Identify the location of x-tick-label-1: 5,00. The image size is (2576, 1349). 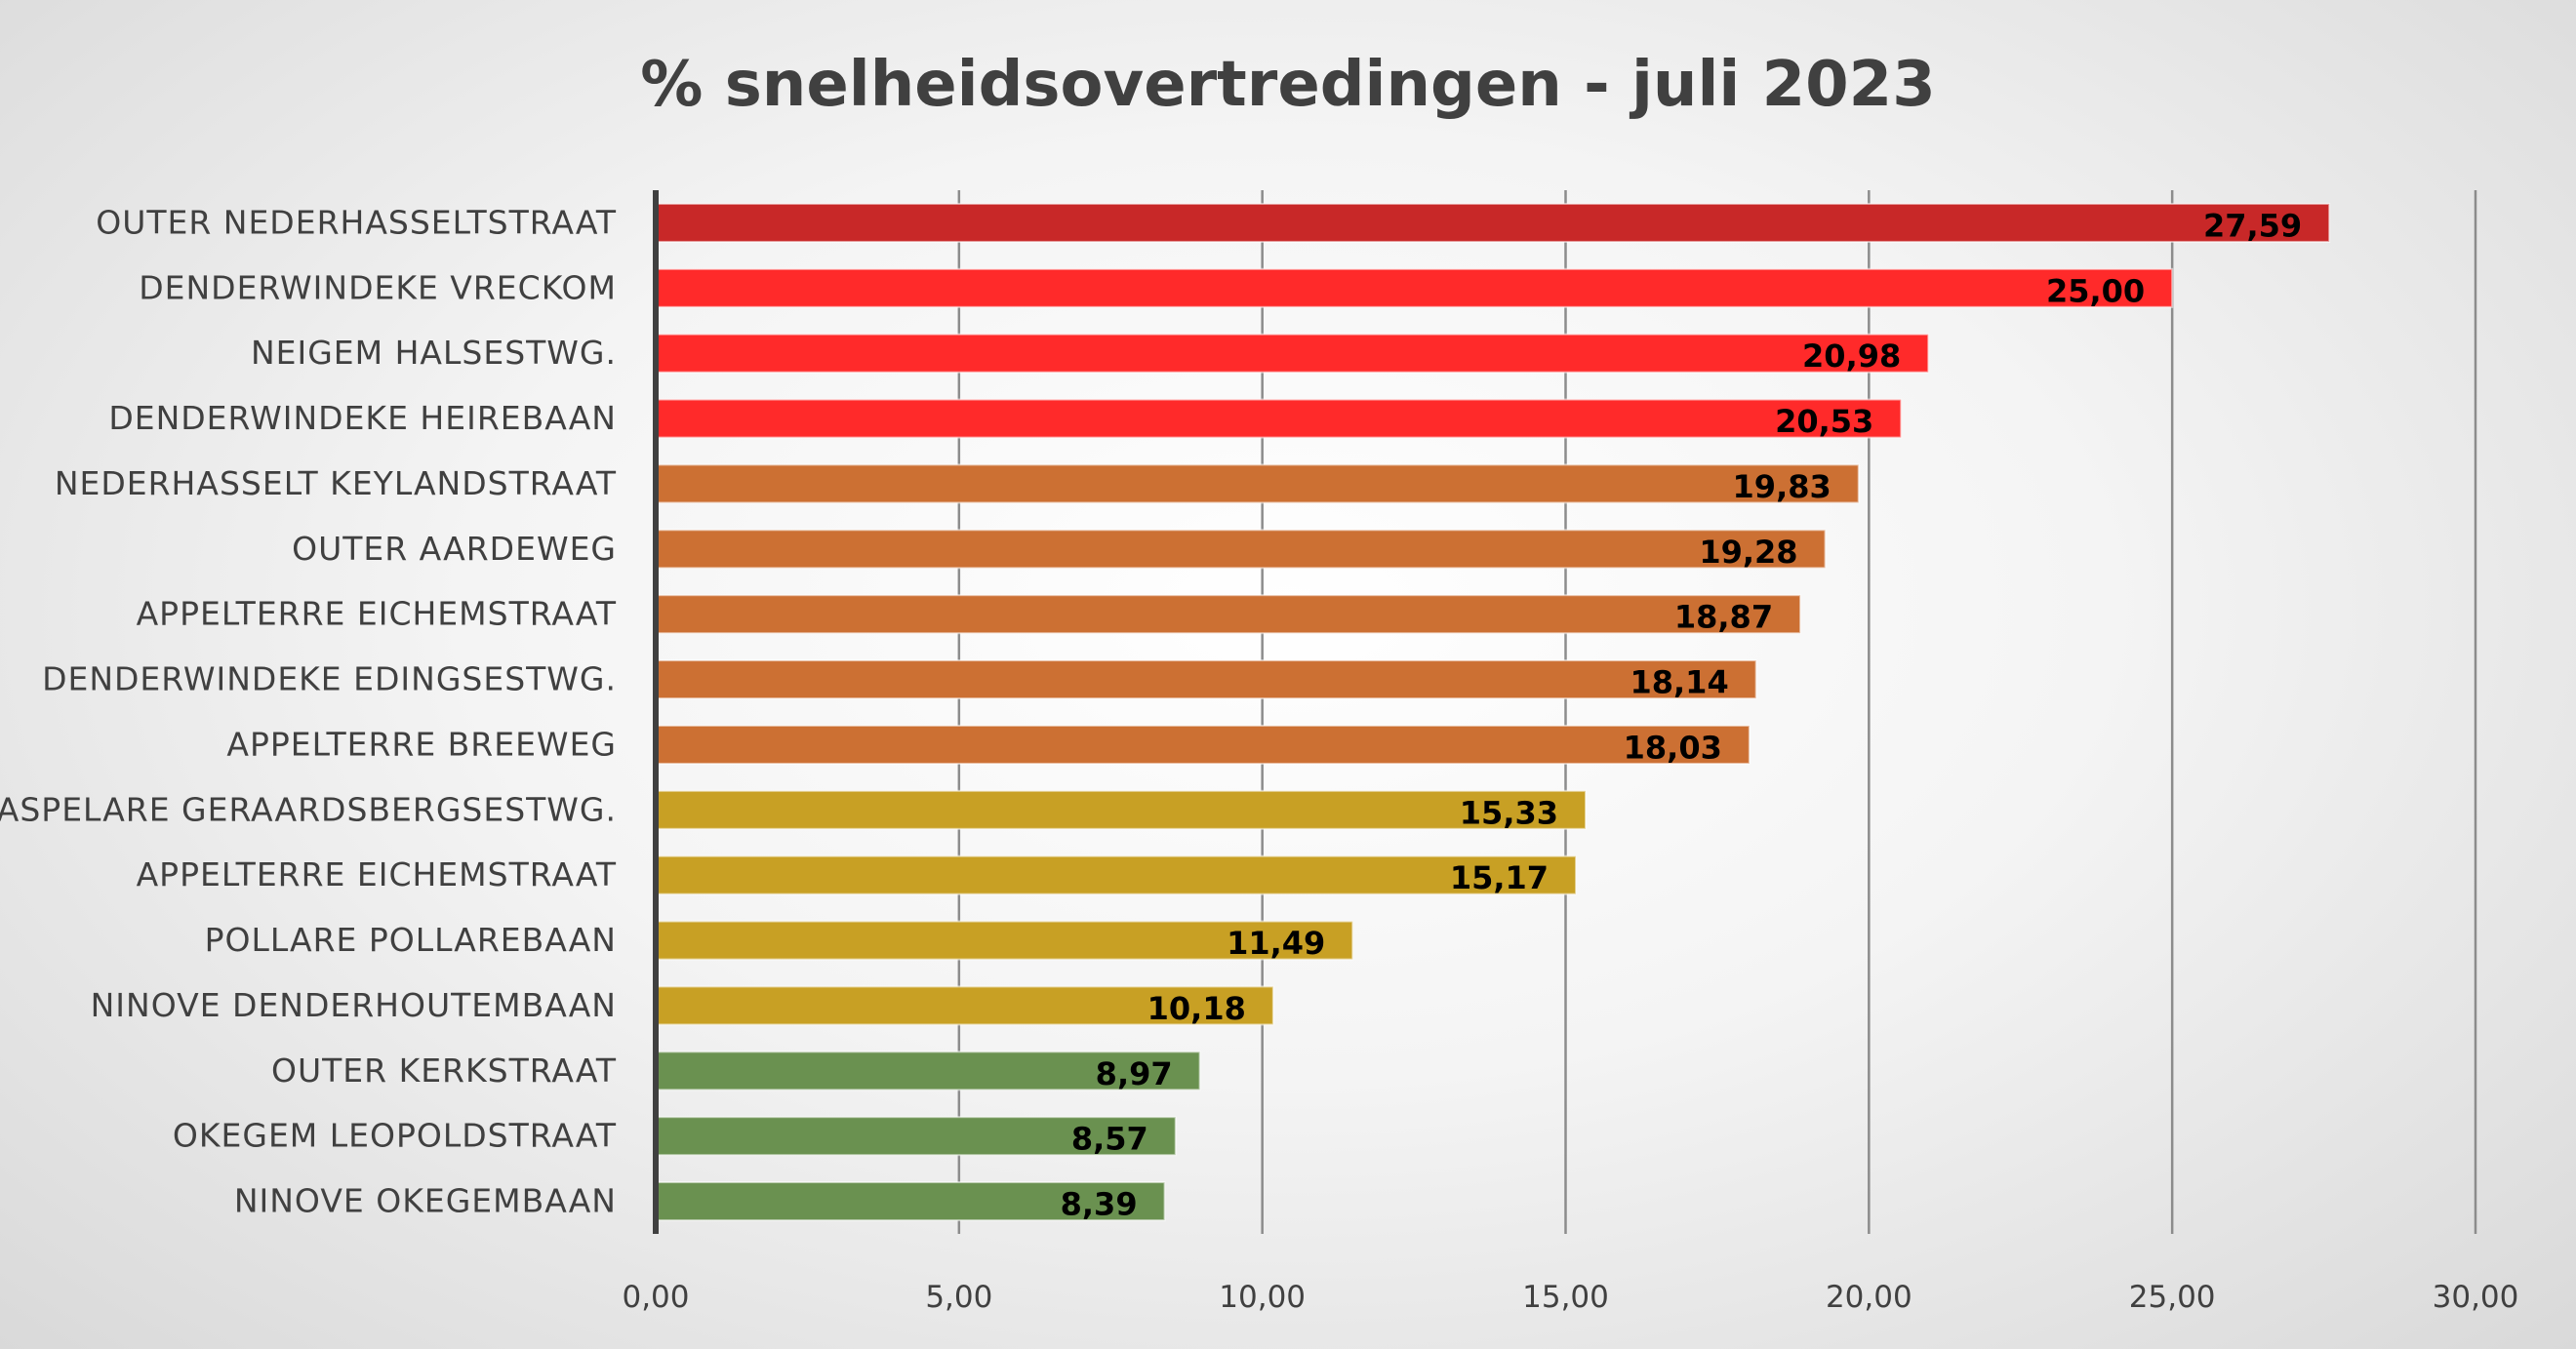
(958, 1297).